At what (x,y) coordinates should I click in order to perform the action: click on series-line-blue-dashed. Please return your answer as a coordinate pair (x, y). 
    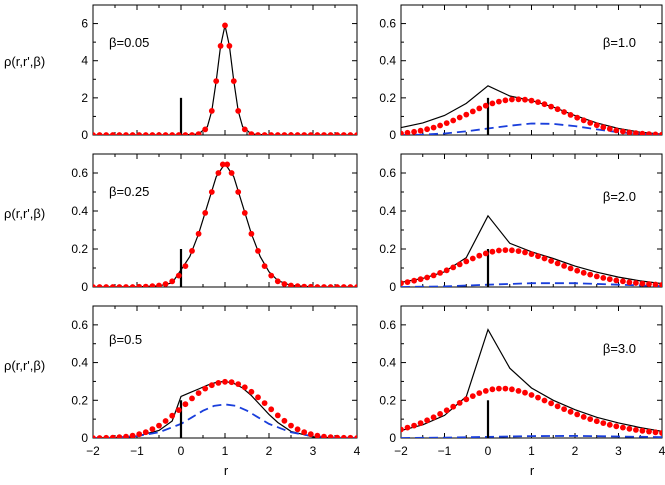
    Looking at the image, I should click on (225, 420).